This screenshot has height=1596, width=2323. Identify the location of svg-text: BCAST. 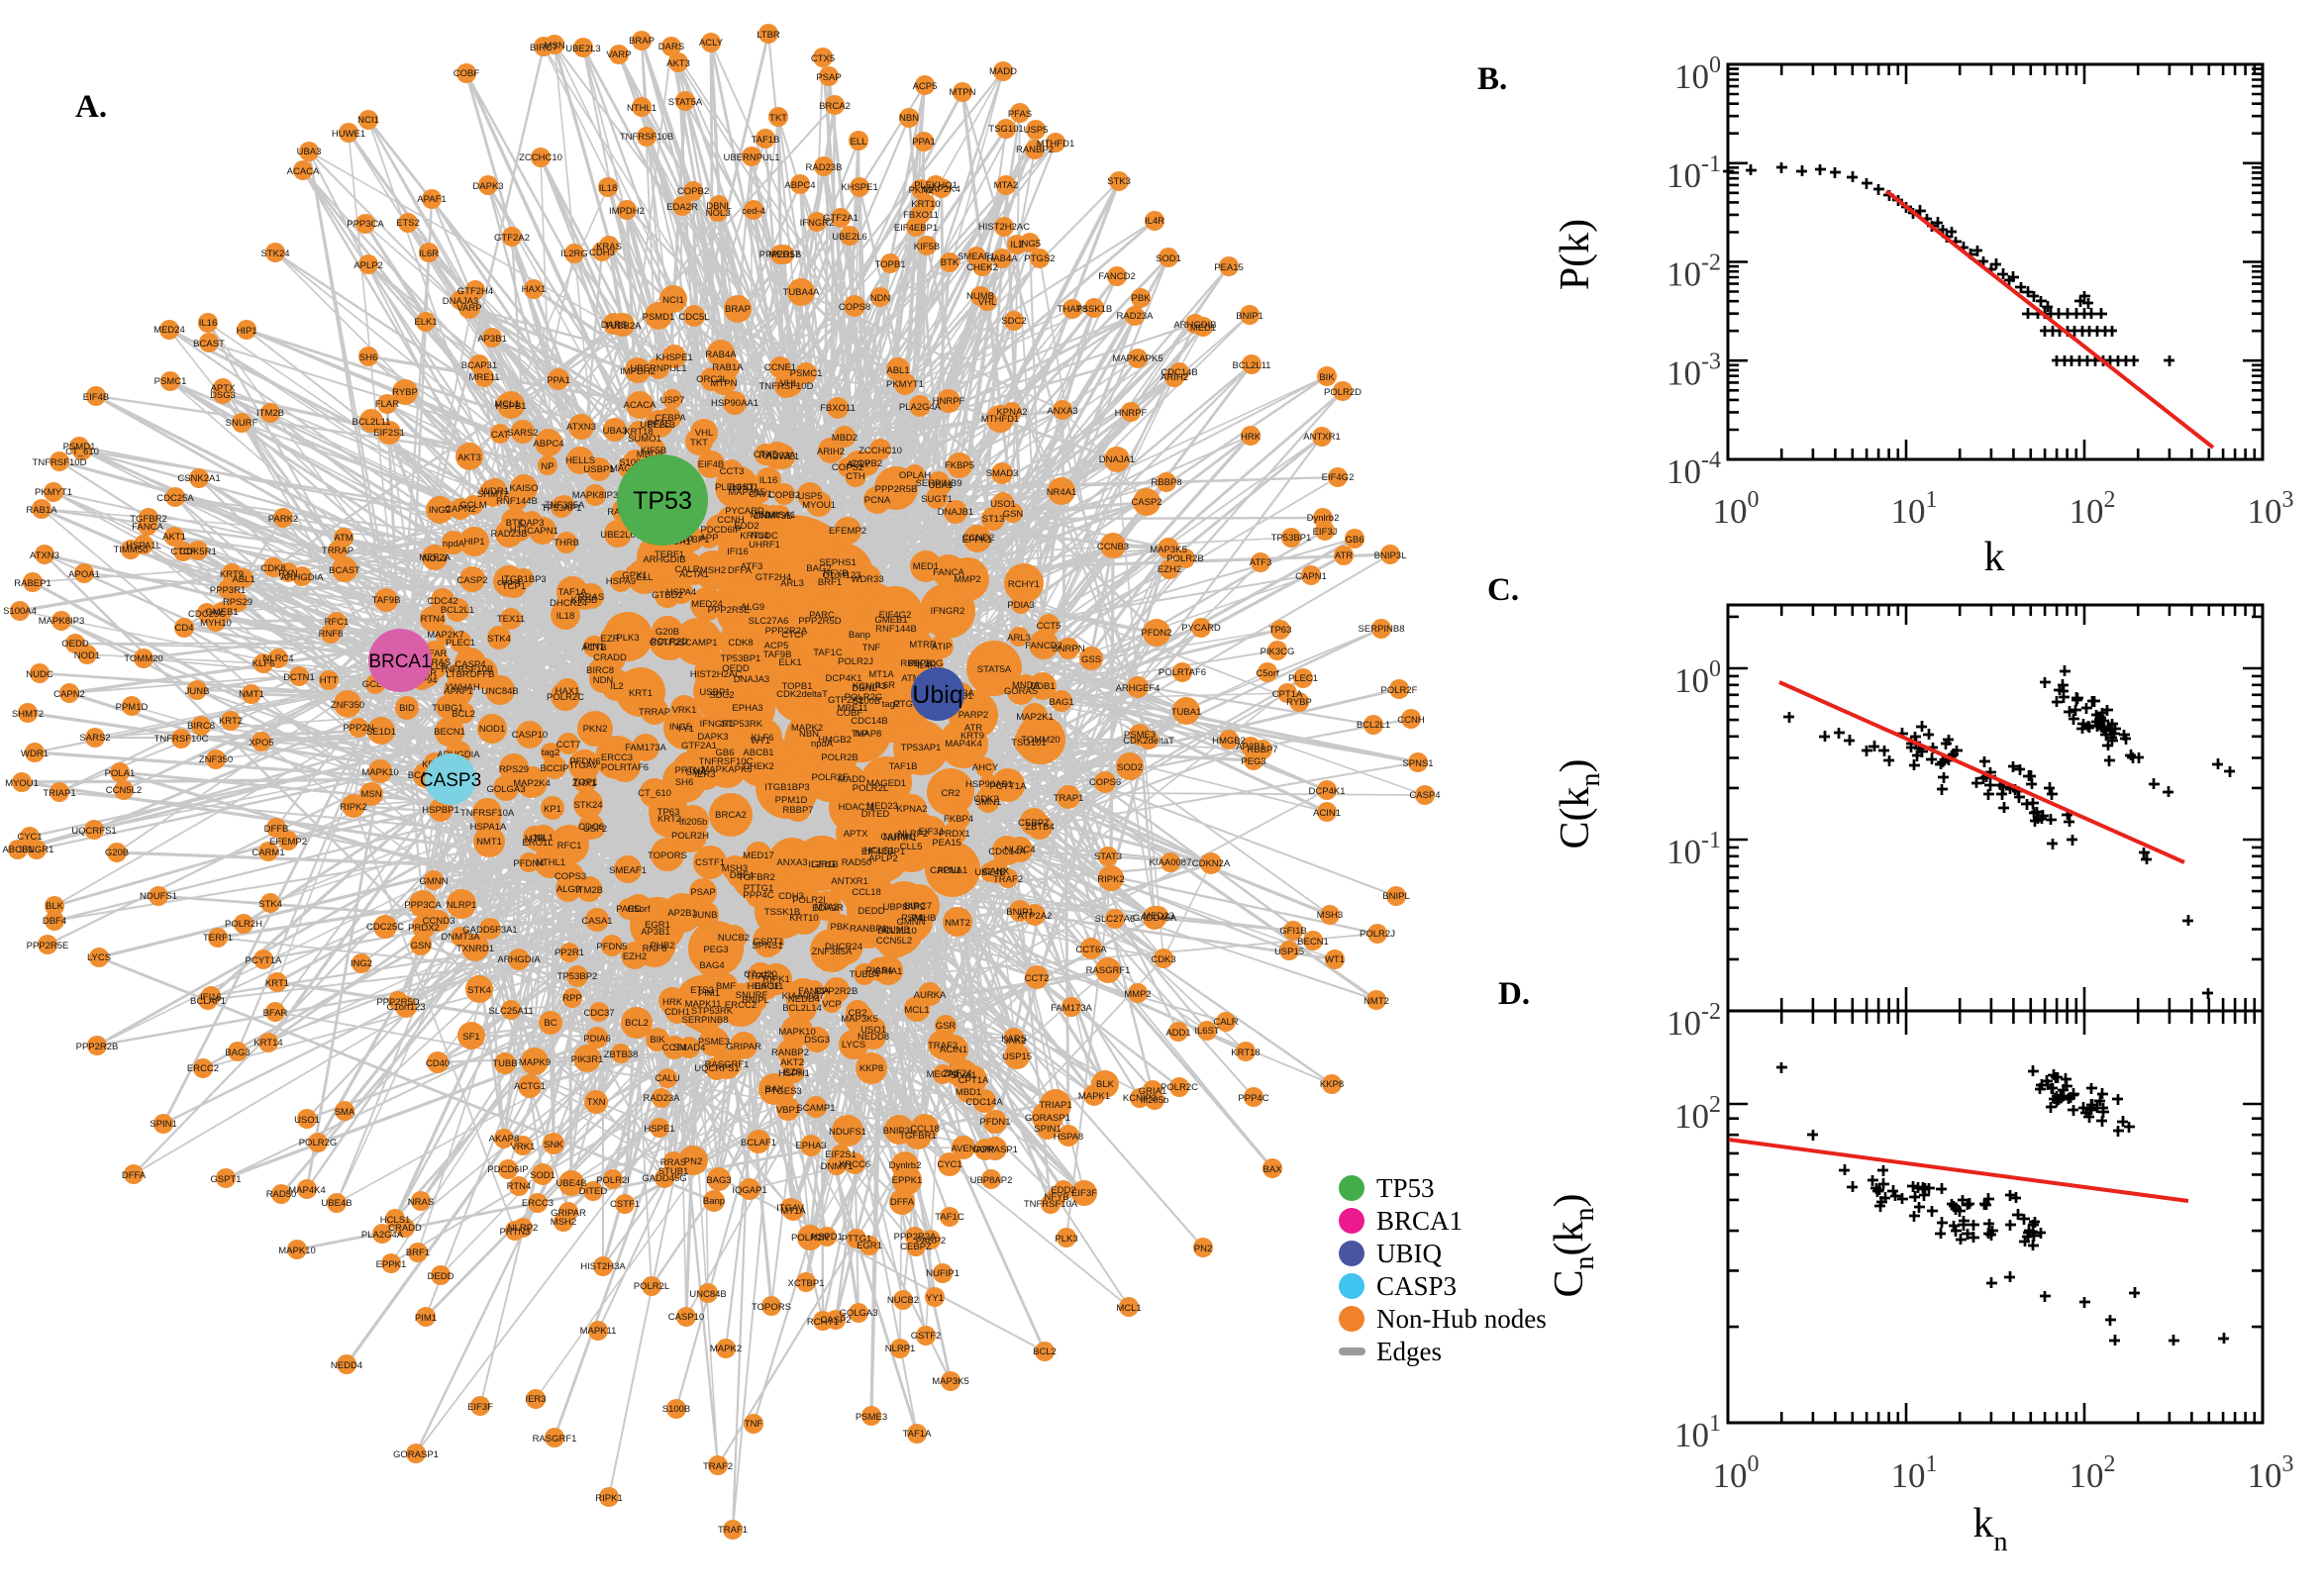
(209, 344).